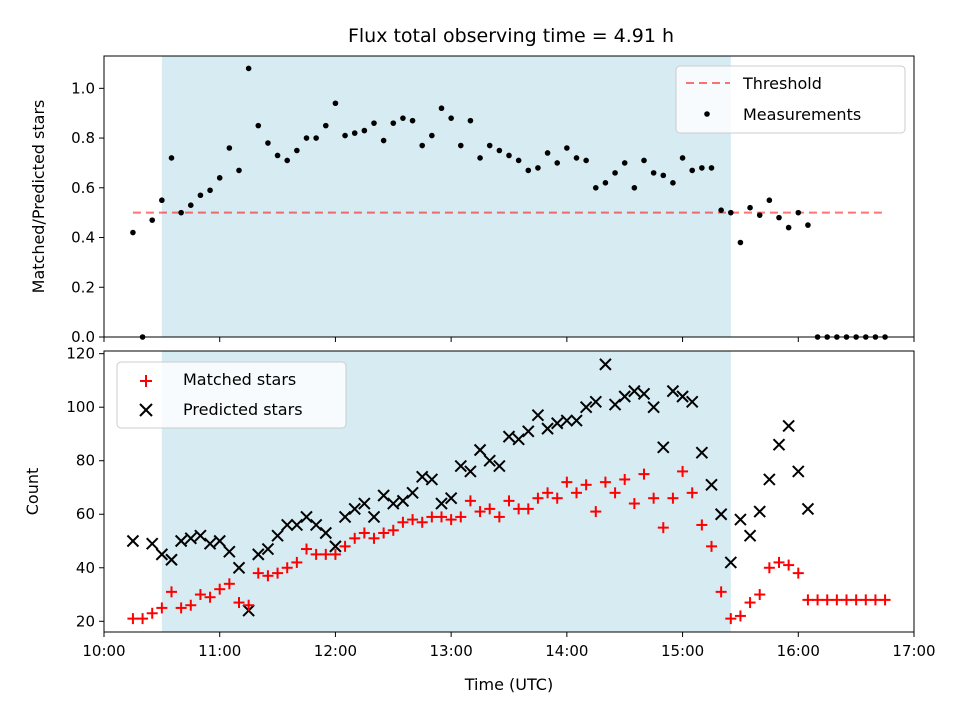 This screenshot has height=720, width=960. Describe the element at coordinates (511, 36) in the screenshot. I see `chart-title: Flux total observing time = 4.91 h` at that location.